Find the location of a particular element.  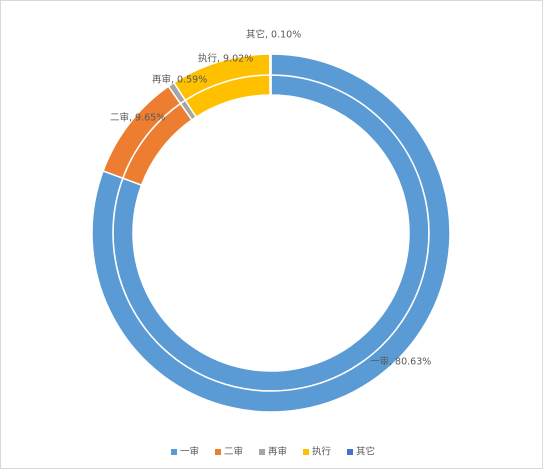

data-label: 二审, 9.65% is located at coordinates (137, 118).